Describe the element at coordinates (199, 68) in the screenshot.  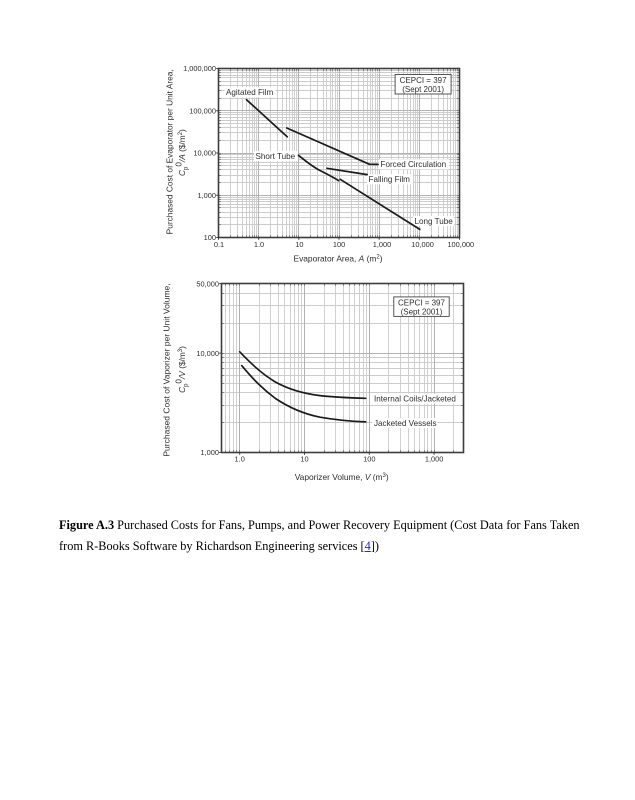
I see `svg-text: 1,000,000` at that location.